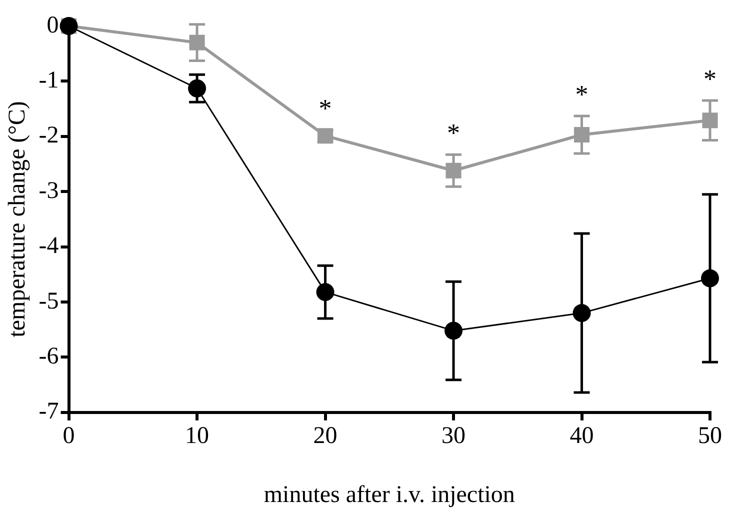  Describe the element at coordinates (68, 436) in the screenshot. I see `x-tick-label: 0` at that location.